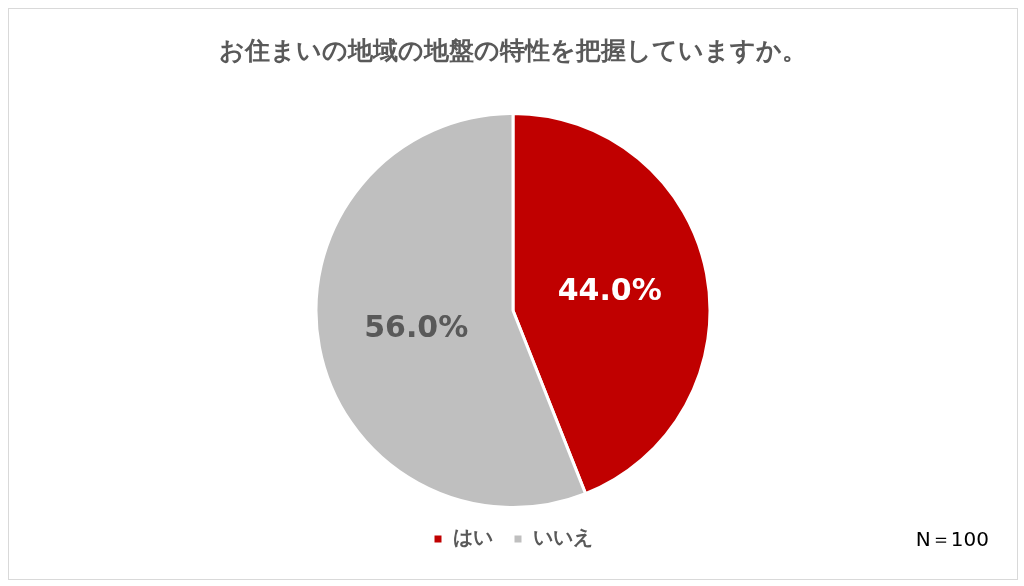  Describe the element at coordinates (473, 537) in the screenshot. I see `legend-label: はい` at that location.